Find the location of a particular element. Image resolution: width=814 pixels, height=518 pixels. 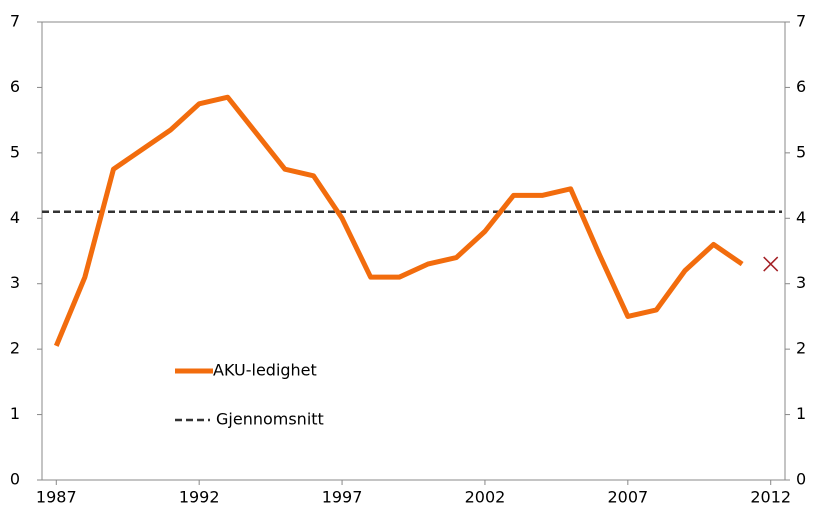

x-tick-label: 2002 is located at coordinates (485, 497).